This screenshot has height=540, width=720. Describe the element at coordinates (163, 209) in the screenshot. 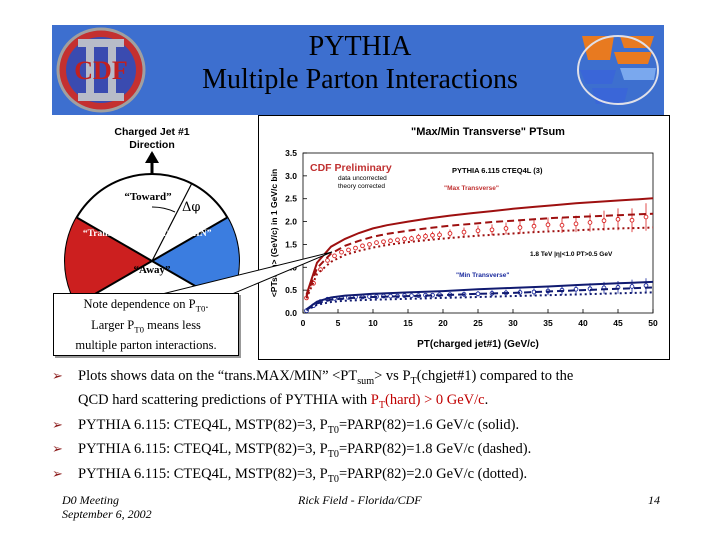

I see `delta-phi-arc` at that location.